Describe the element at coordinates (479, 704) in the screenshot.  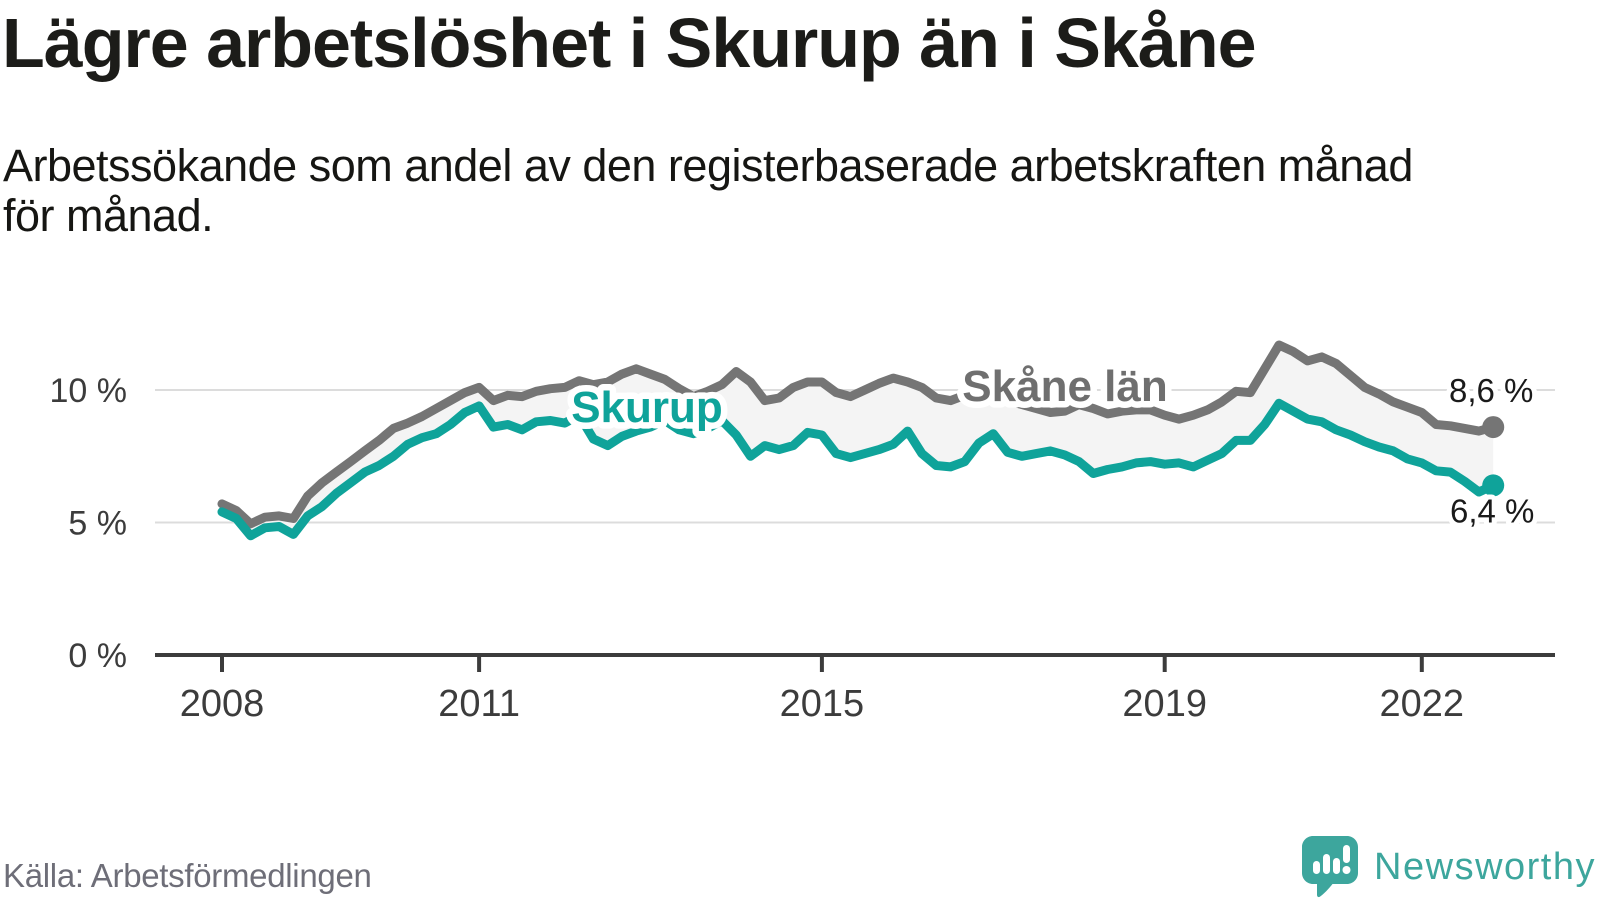
I see `x-tick-label: 2011` at that location.